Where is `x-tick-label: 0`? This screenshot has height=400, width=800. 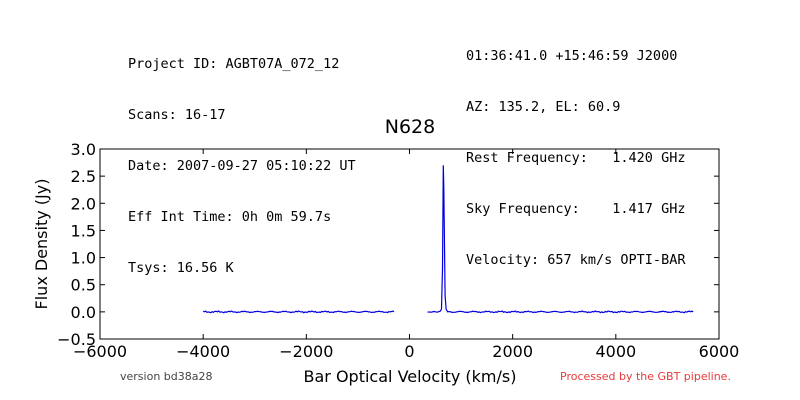
x-tick-label: 0 is located at coordinates (409, 351).